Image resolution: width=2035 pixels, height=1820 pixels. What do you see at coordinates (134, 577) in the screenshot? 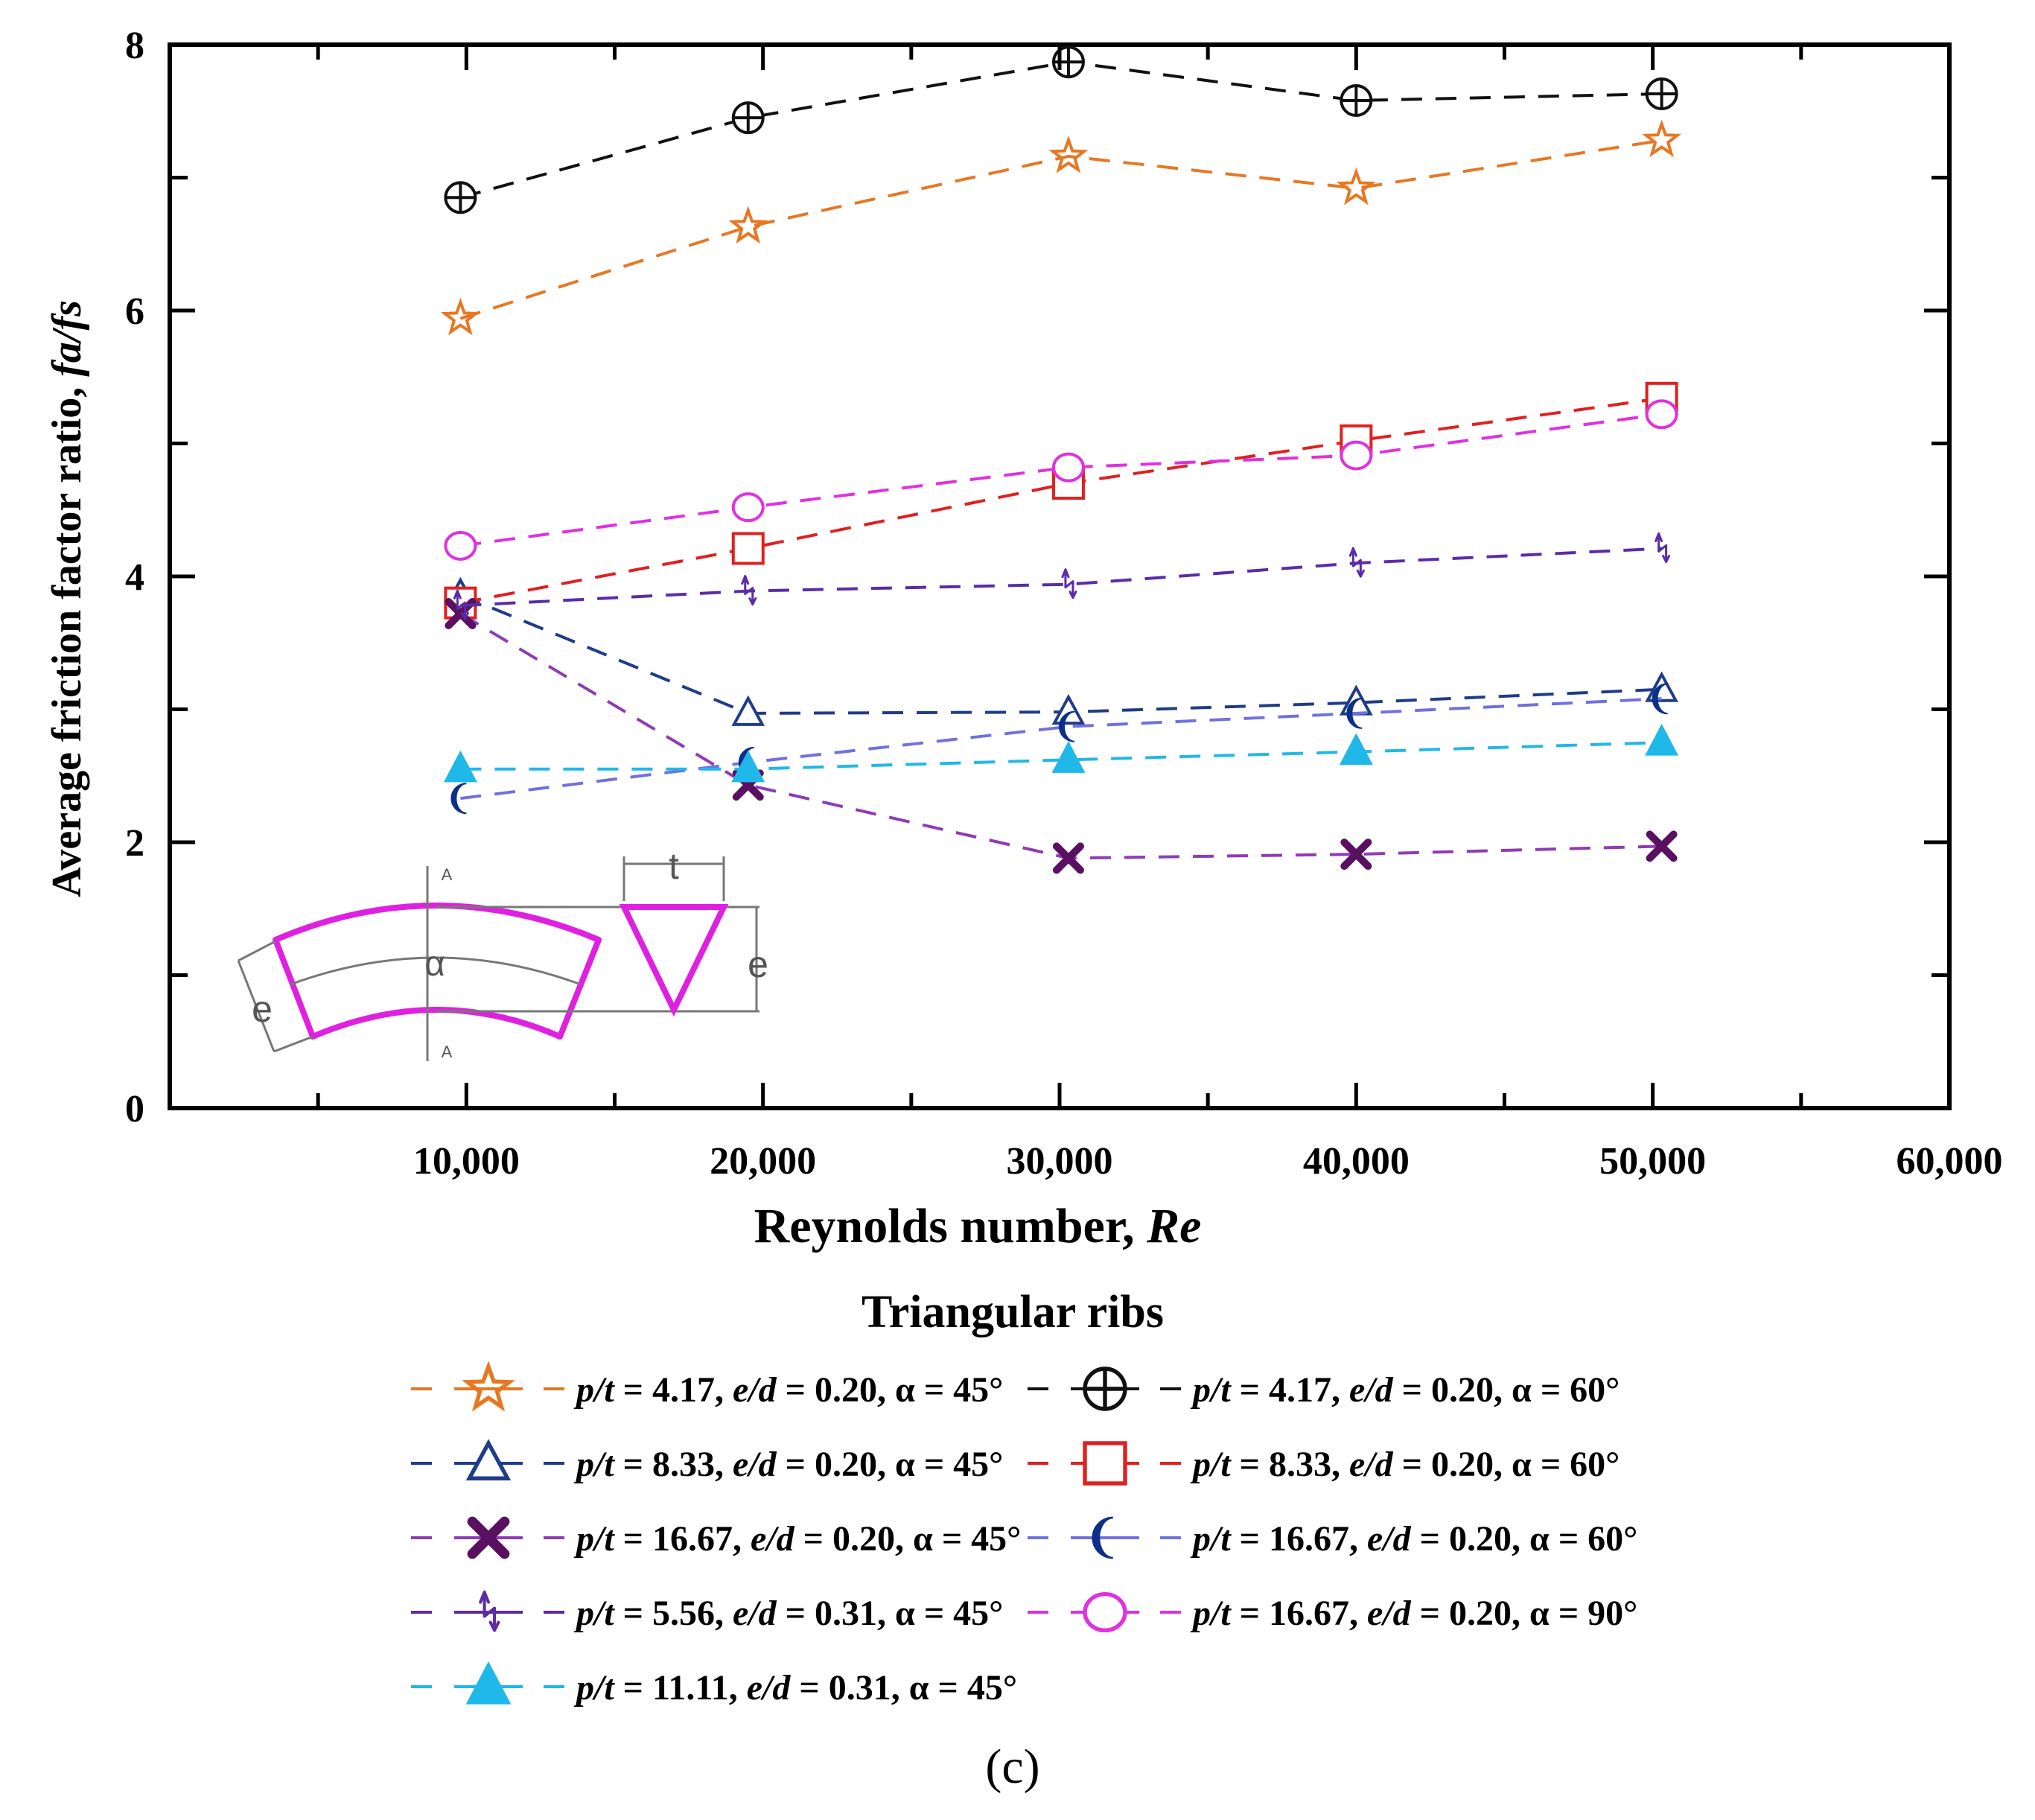
I see `y-tick-label: 4` at bounding box center [134, 577].